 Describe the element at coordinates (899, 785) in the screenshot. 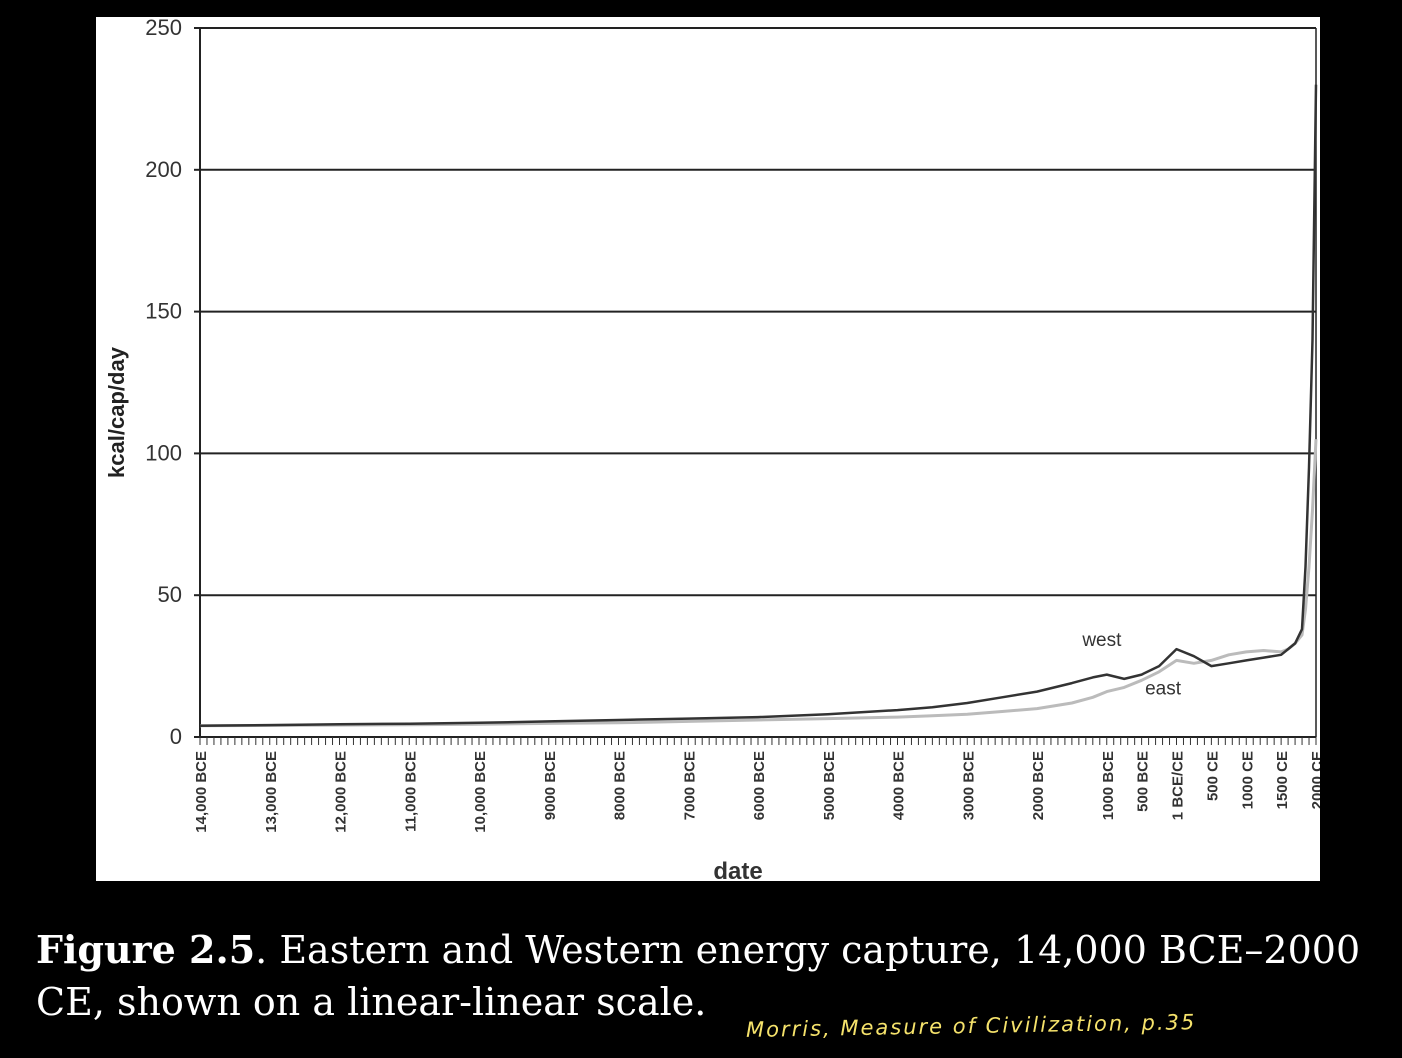

I see `x-tick-label: 4000 BCE` at that location.